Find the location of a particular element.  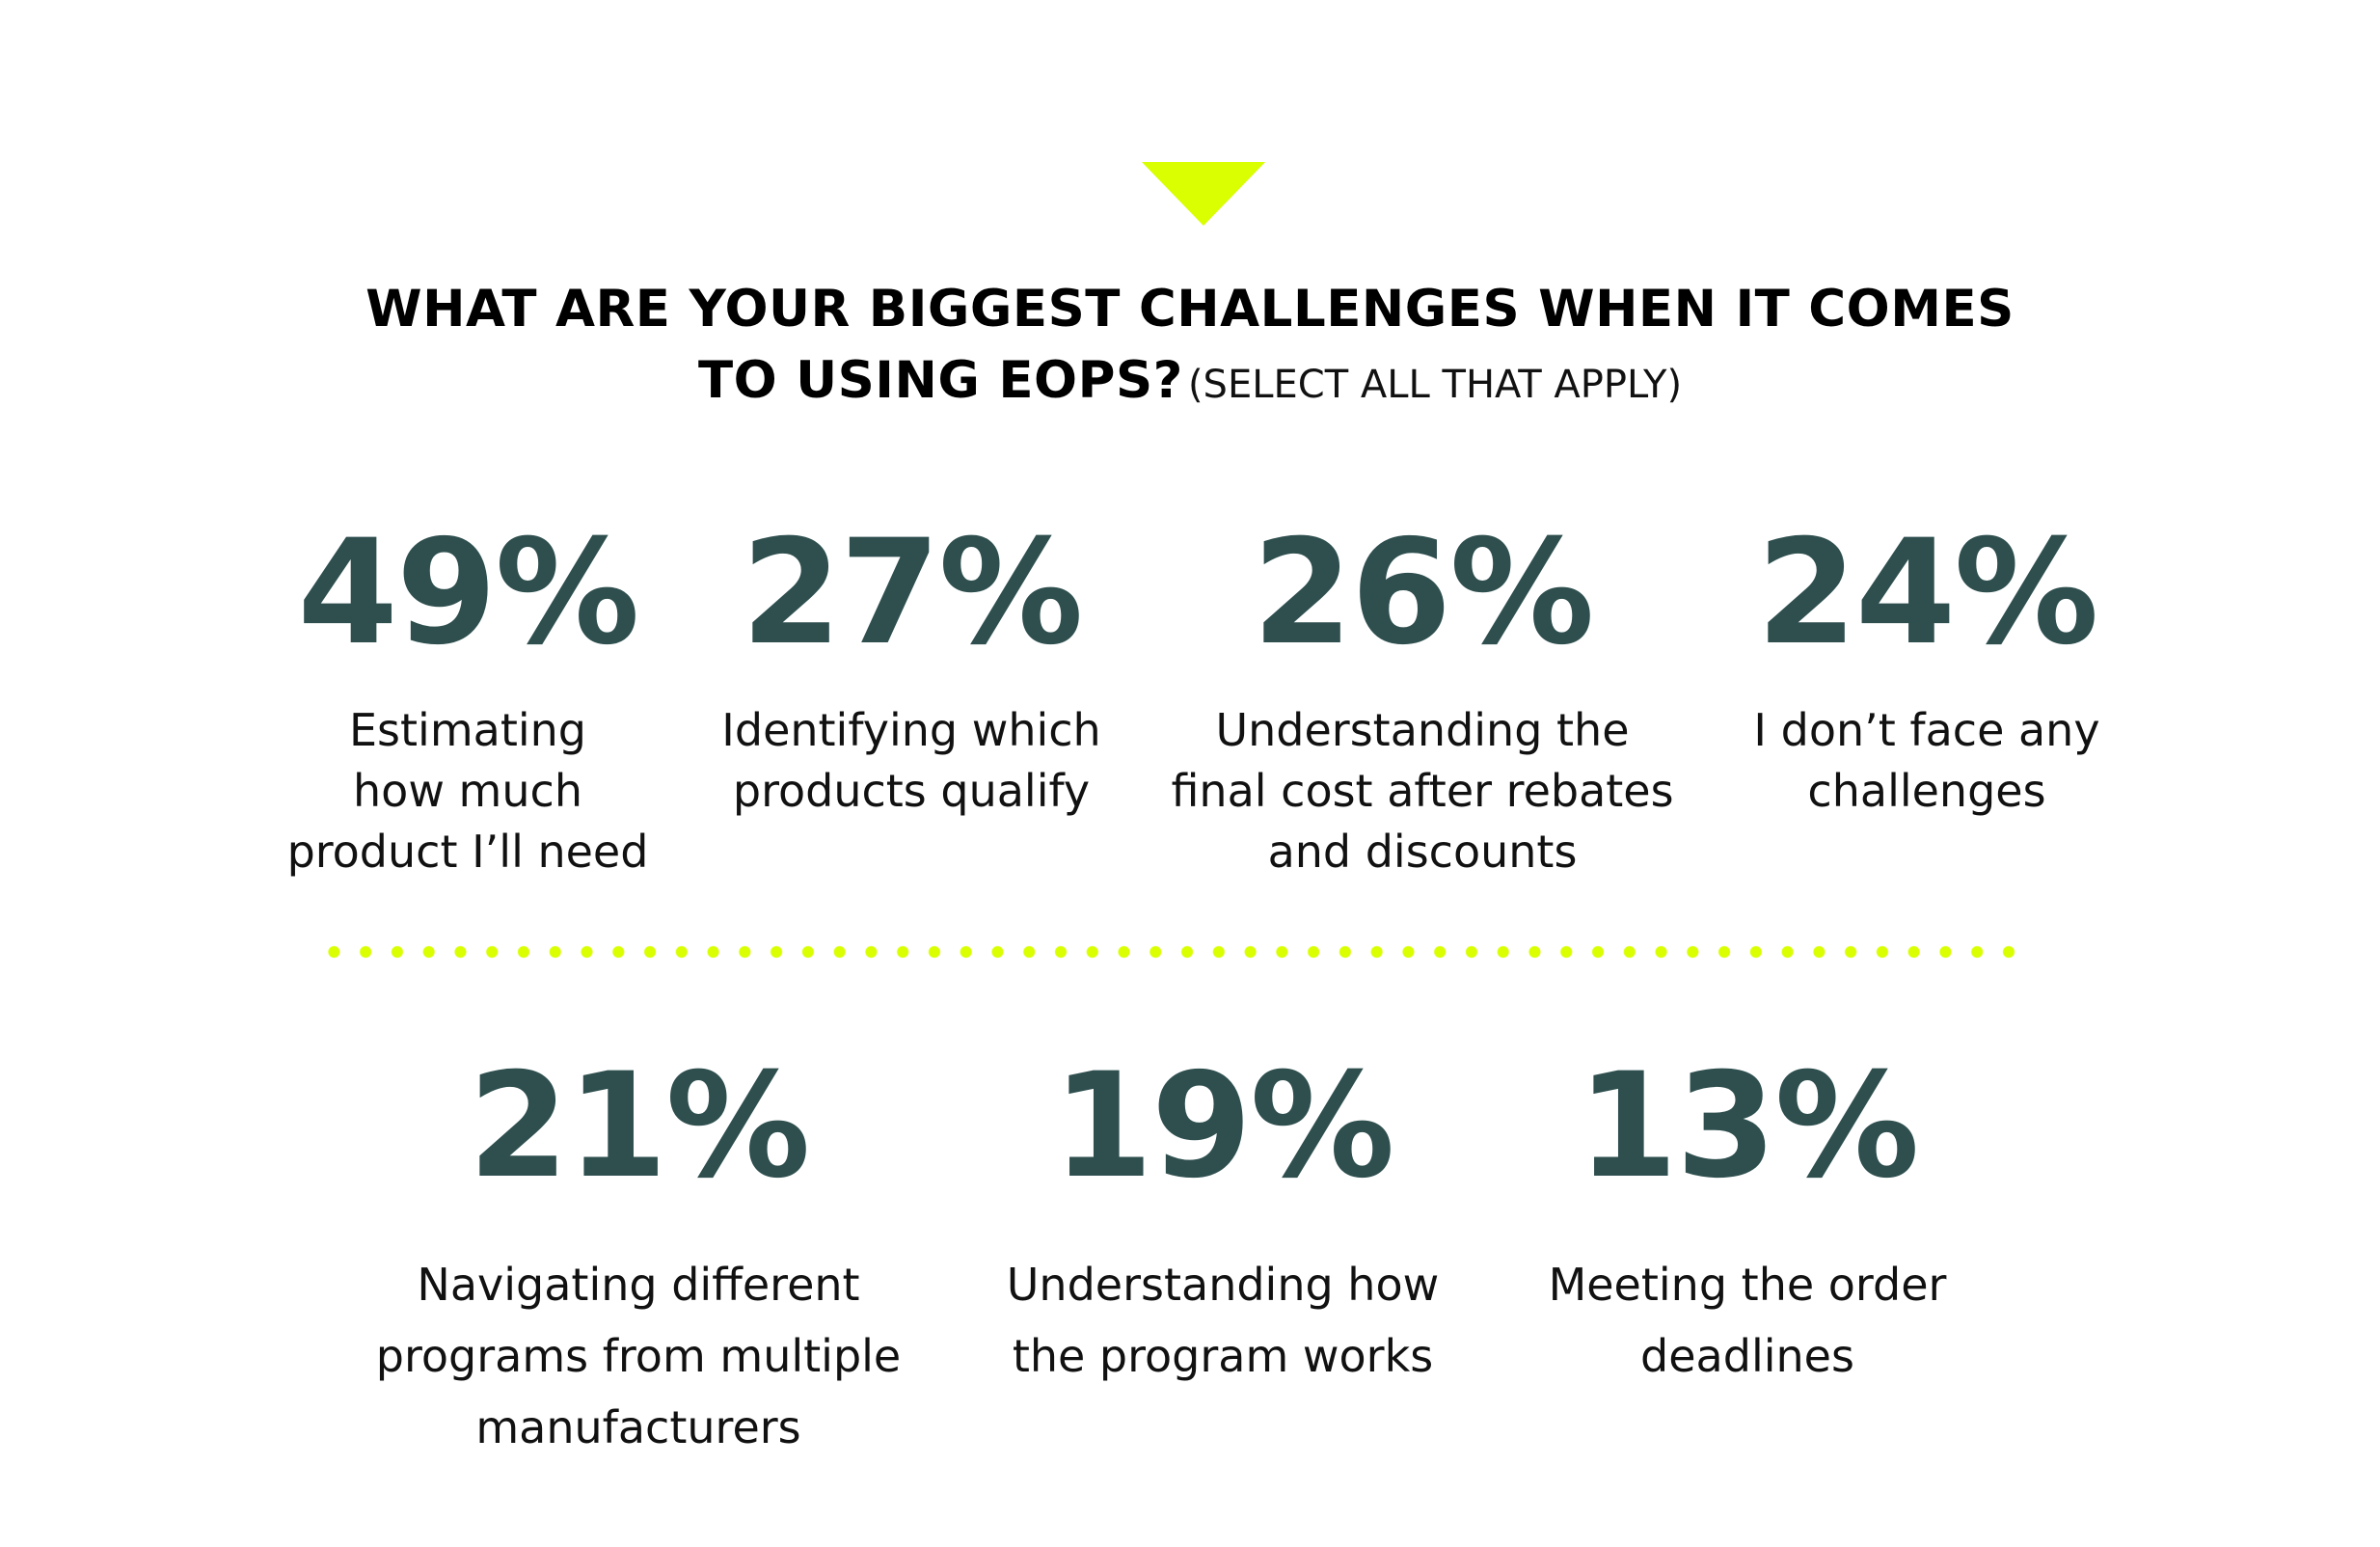

stat-deadlines: 13% Meeting the order deadlines is located at coordinates (1748, 1223).